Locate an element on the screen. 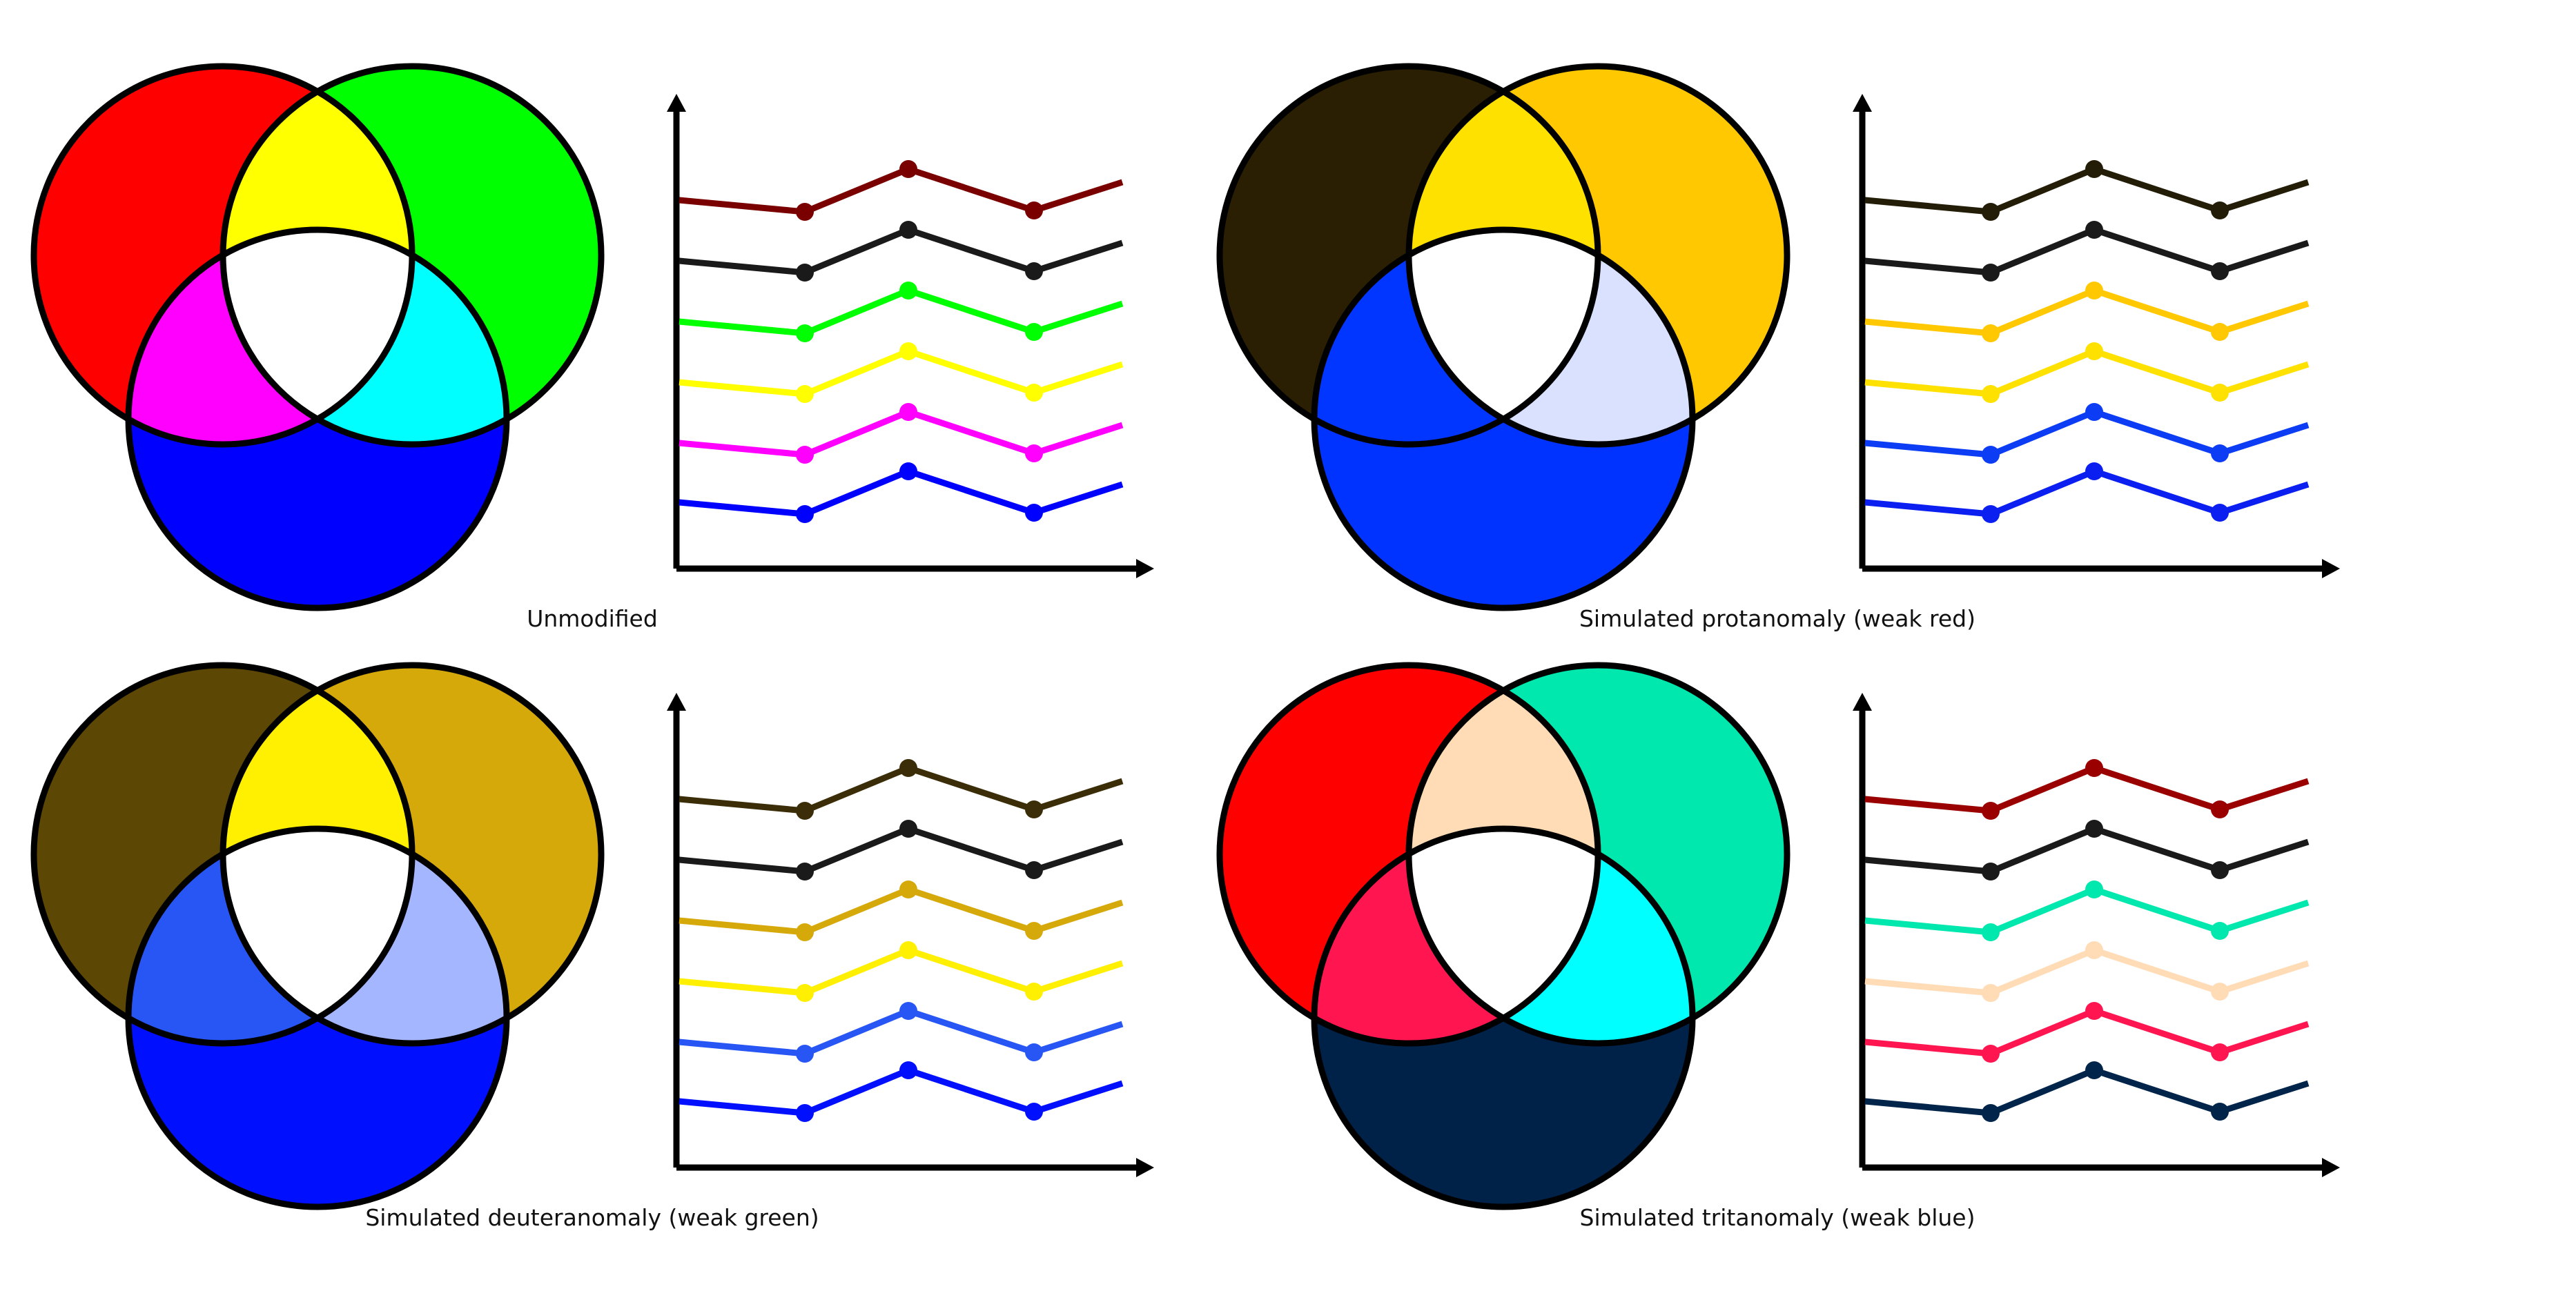 Image resolution: width=2576 pixels, height=1289 pixels. panel-caption: Simulated protanomaly (weak red) is located at coordinates (1777, 618).